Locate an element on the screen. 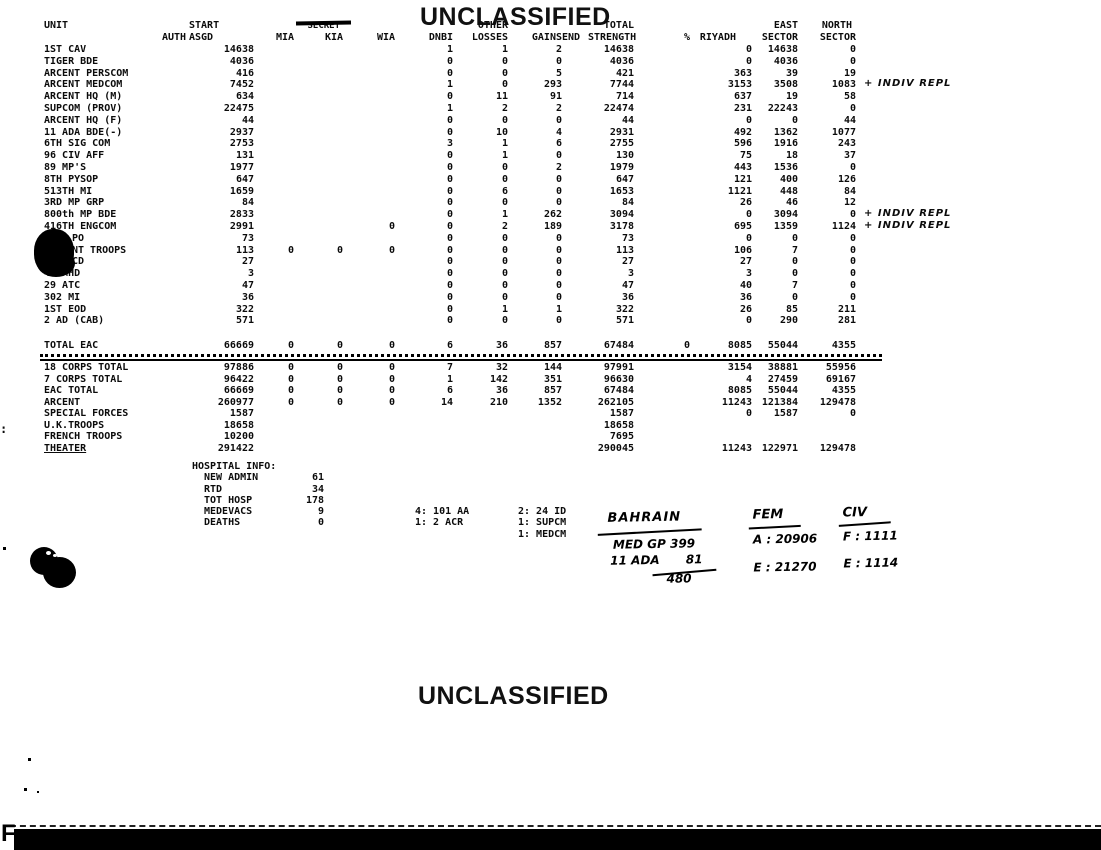 The image size is (1101, 850). header-cell is located at coordinates (721, 26).